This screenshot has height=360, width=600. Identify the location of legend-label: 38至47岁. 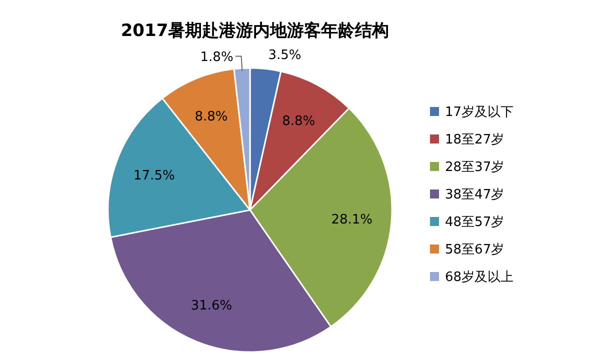
(474, 195).